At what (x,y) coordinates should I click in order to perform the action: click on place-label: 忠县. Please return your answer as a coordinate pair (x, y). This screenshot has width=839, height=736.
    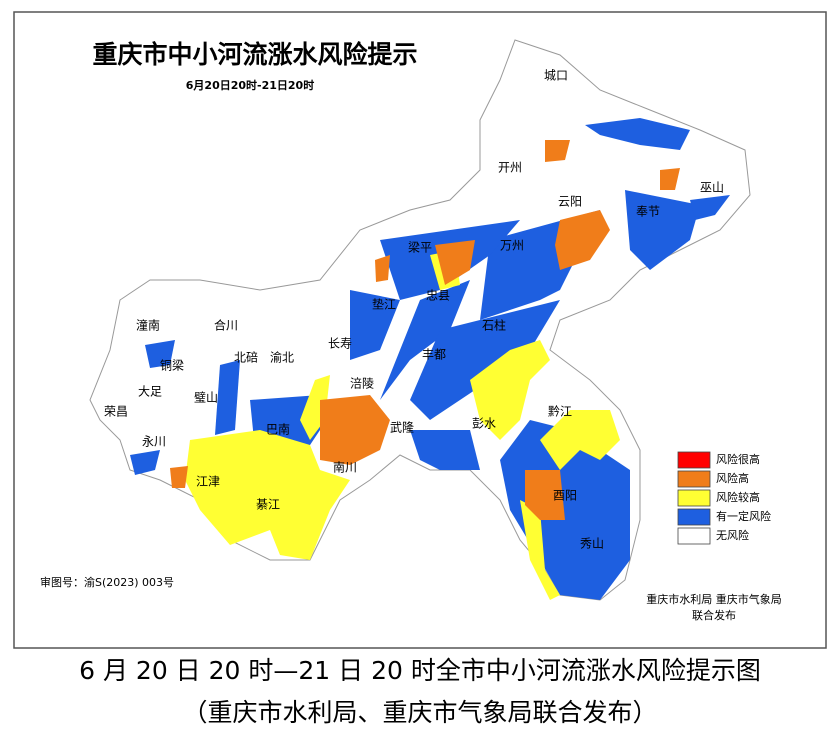
    Looking at the image, I should click on (438, 296).